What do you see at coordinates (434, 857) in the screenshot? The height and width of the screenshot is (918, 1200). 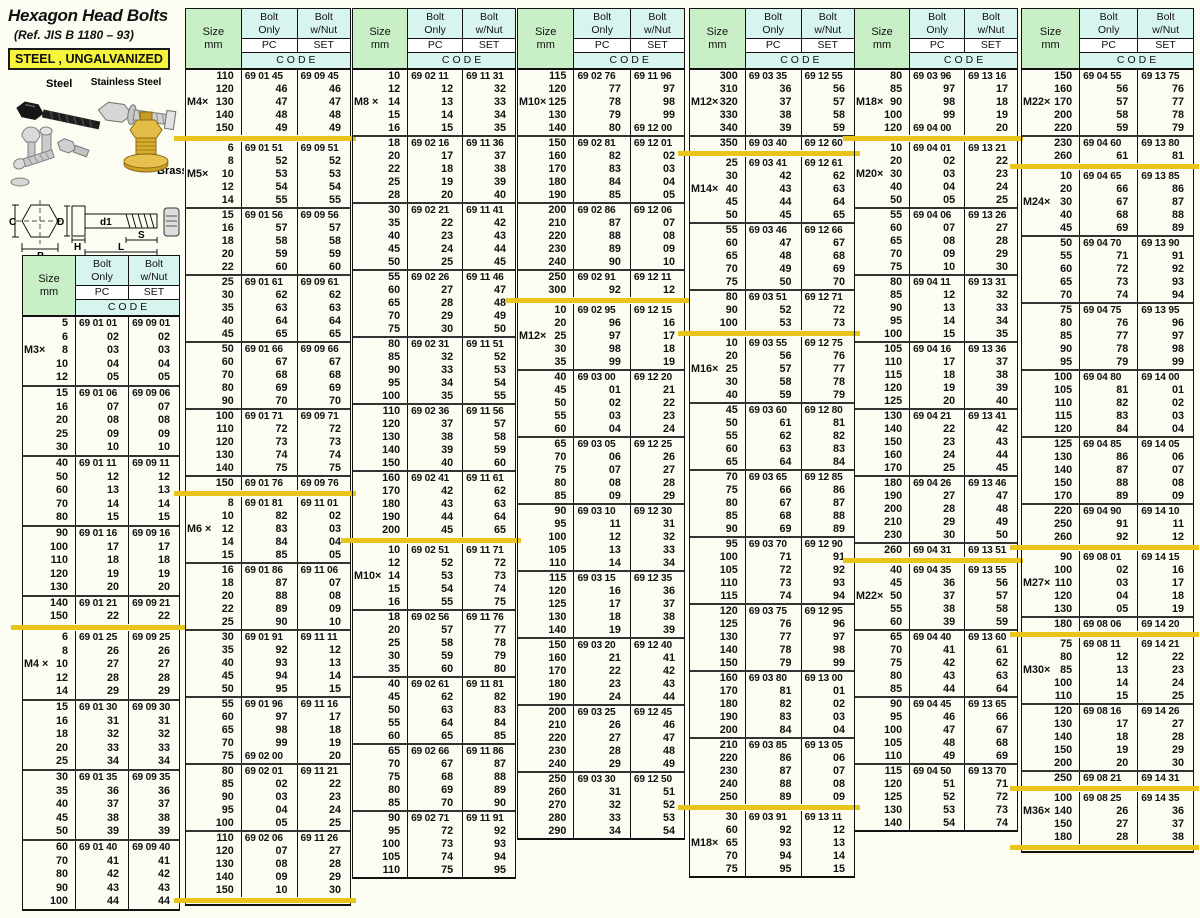 I see `table-row: 105 74 94` at bounding box center [434, 857].